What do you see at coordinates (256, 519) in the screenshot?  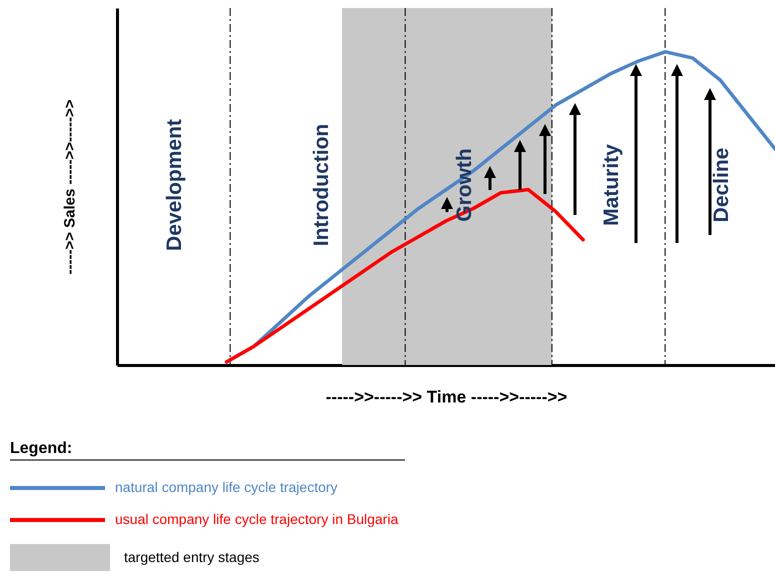 I see `text: usual company life cycle trajectory in Bulgaria` at bounding box center [256, 519].